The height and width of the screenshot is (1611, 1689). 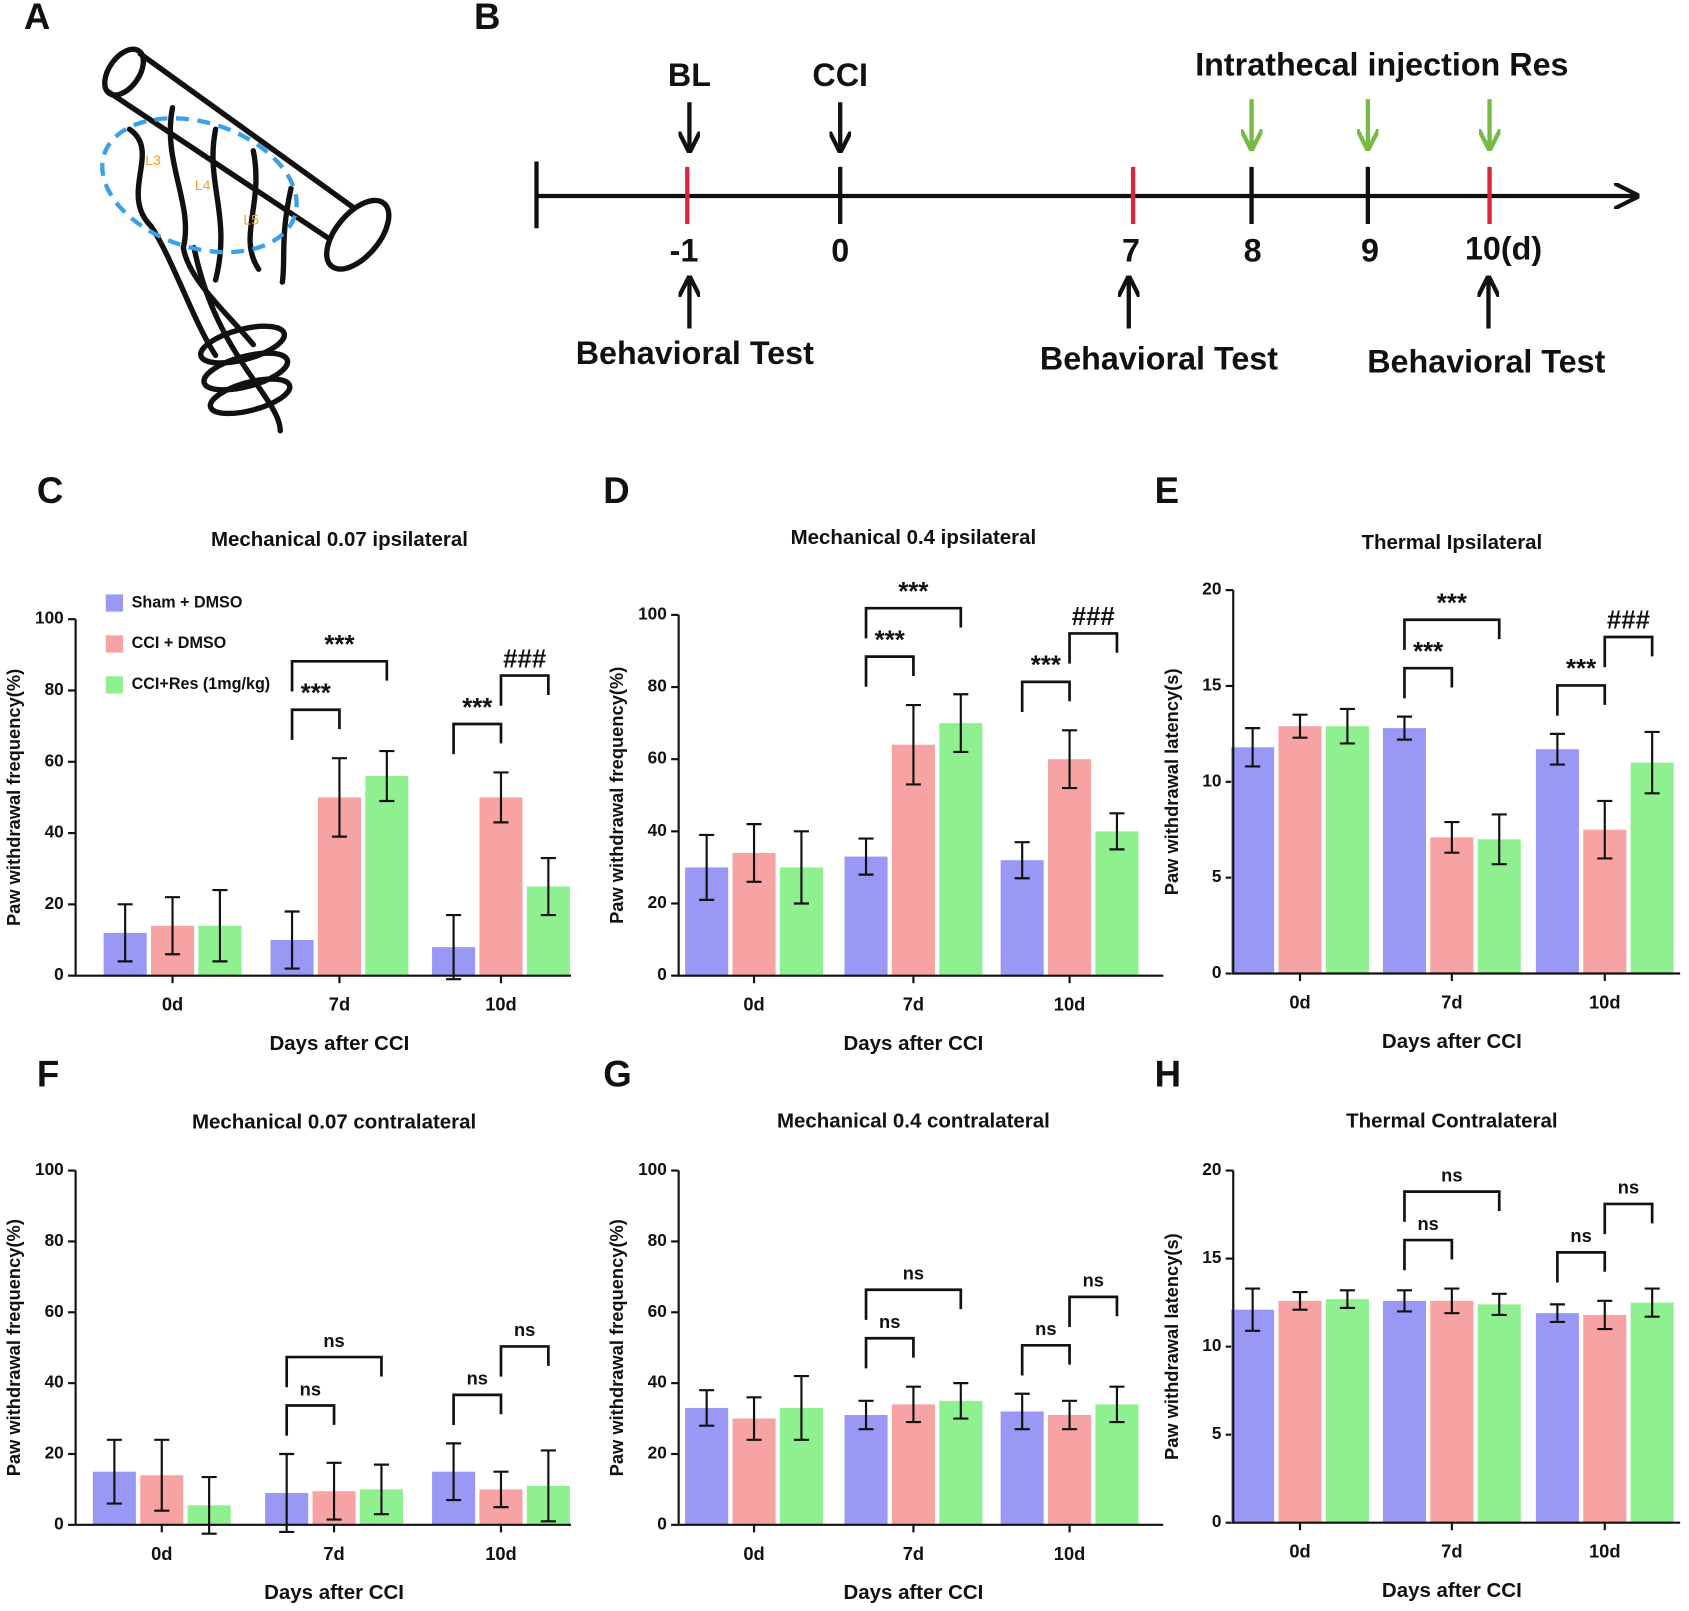 I want to click on y-tick-label: 20, so click(x=657, y=1453).